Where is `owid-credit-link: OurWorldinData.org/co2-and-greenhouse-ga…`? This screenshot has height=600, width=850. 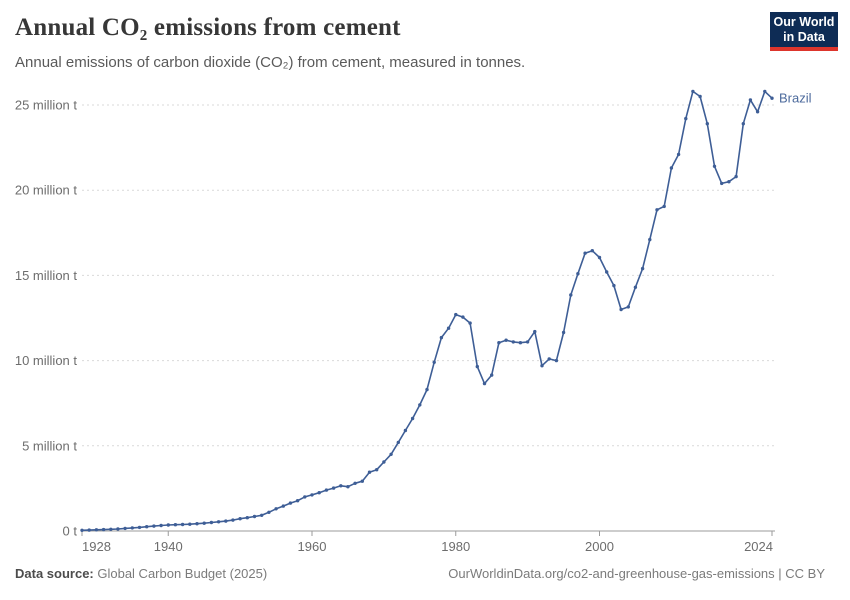 owid-credit-link: OurWorldinData.org/co2-and-greenhouse-ga… is located at coordinates (636, 573).